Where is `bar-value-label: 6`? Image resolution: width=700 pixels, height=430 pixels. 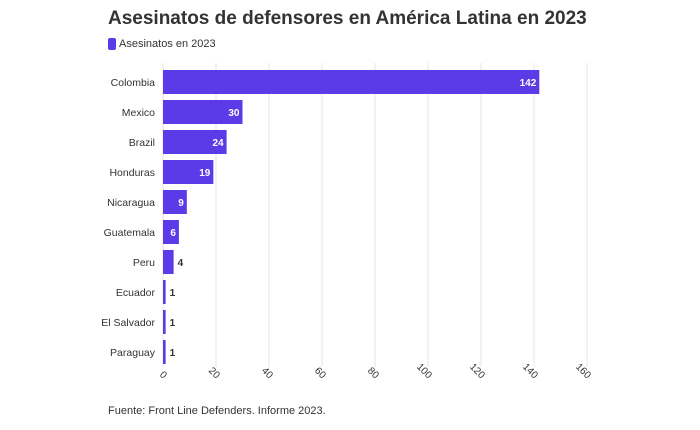
bar-value-label: 6 is located at coordinates (173, 233).